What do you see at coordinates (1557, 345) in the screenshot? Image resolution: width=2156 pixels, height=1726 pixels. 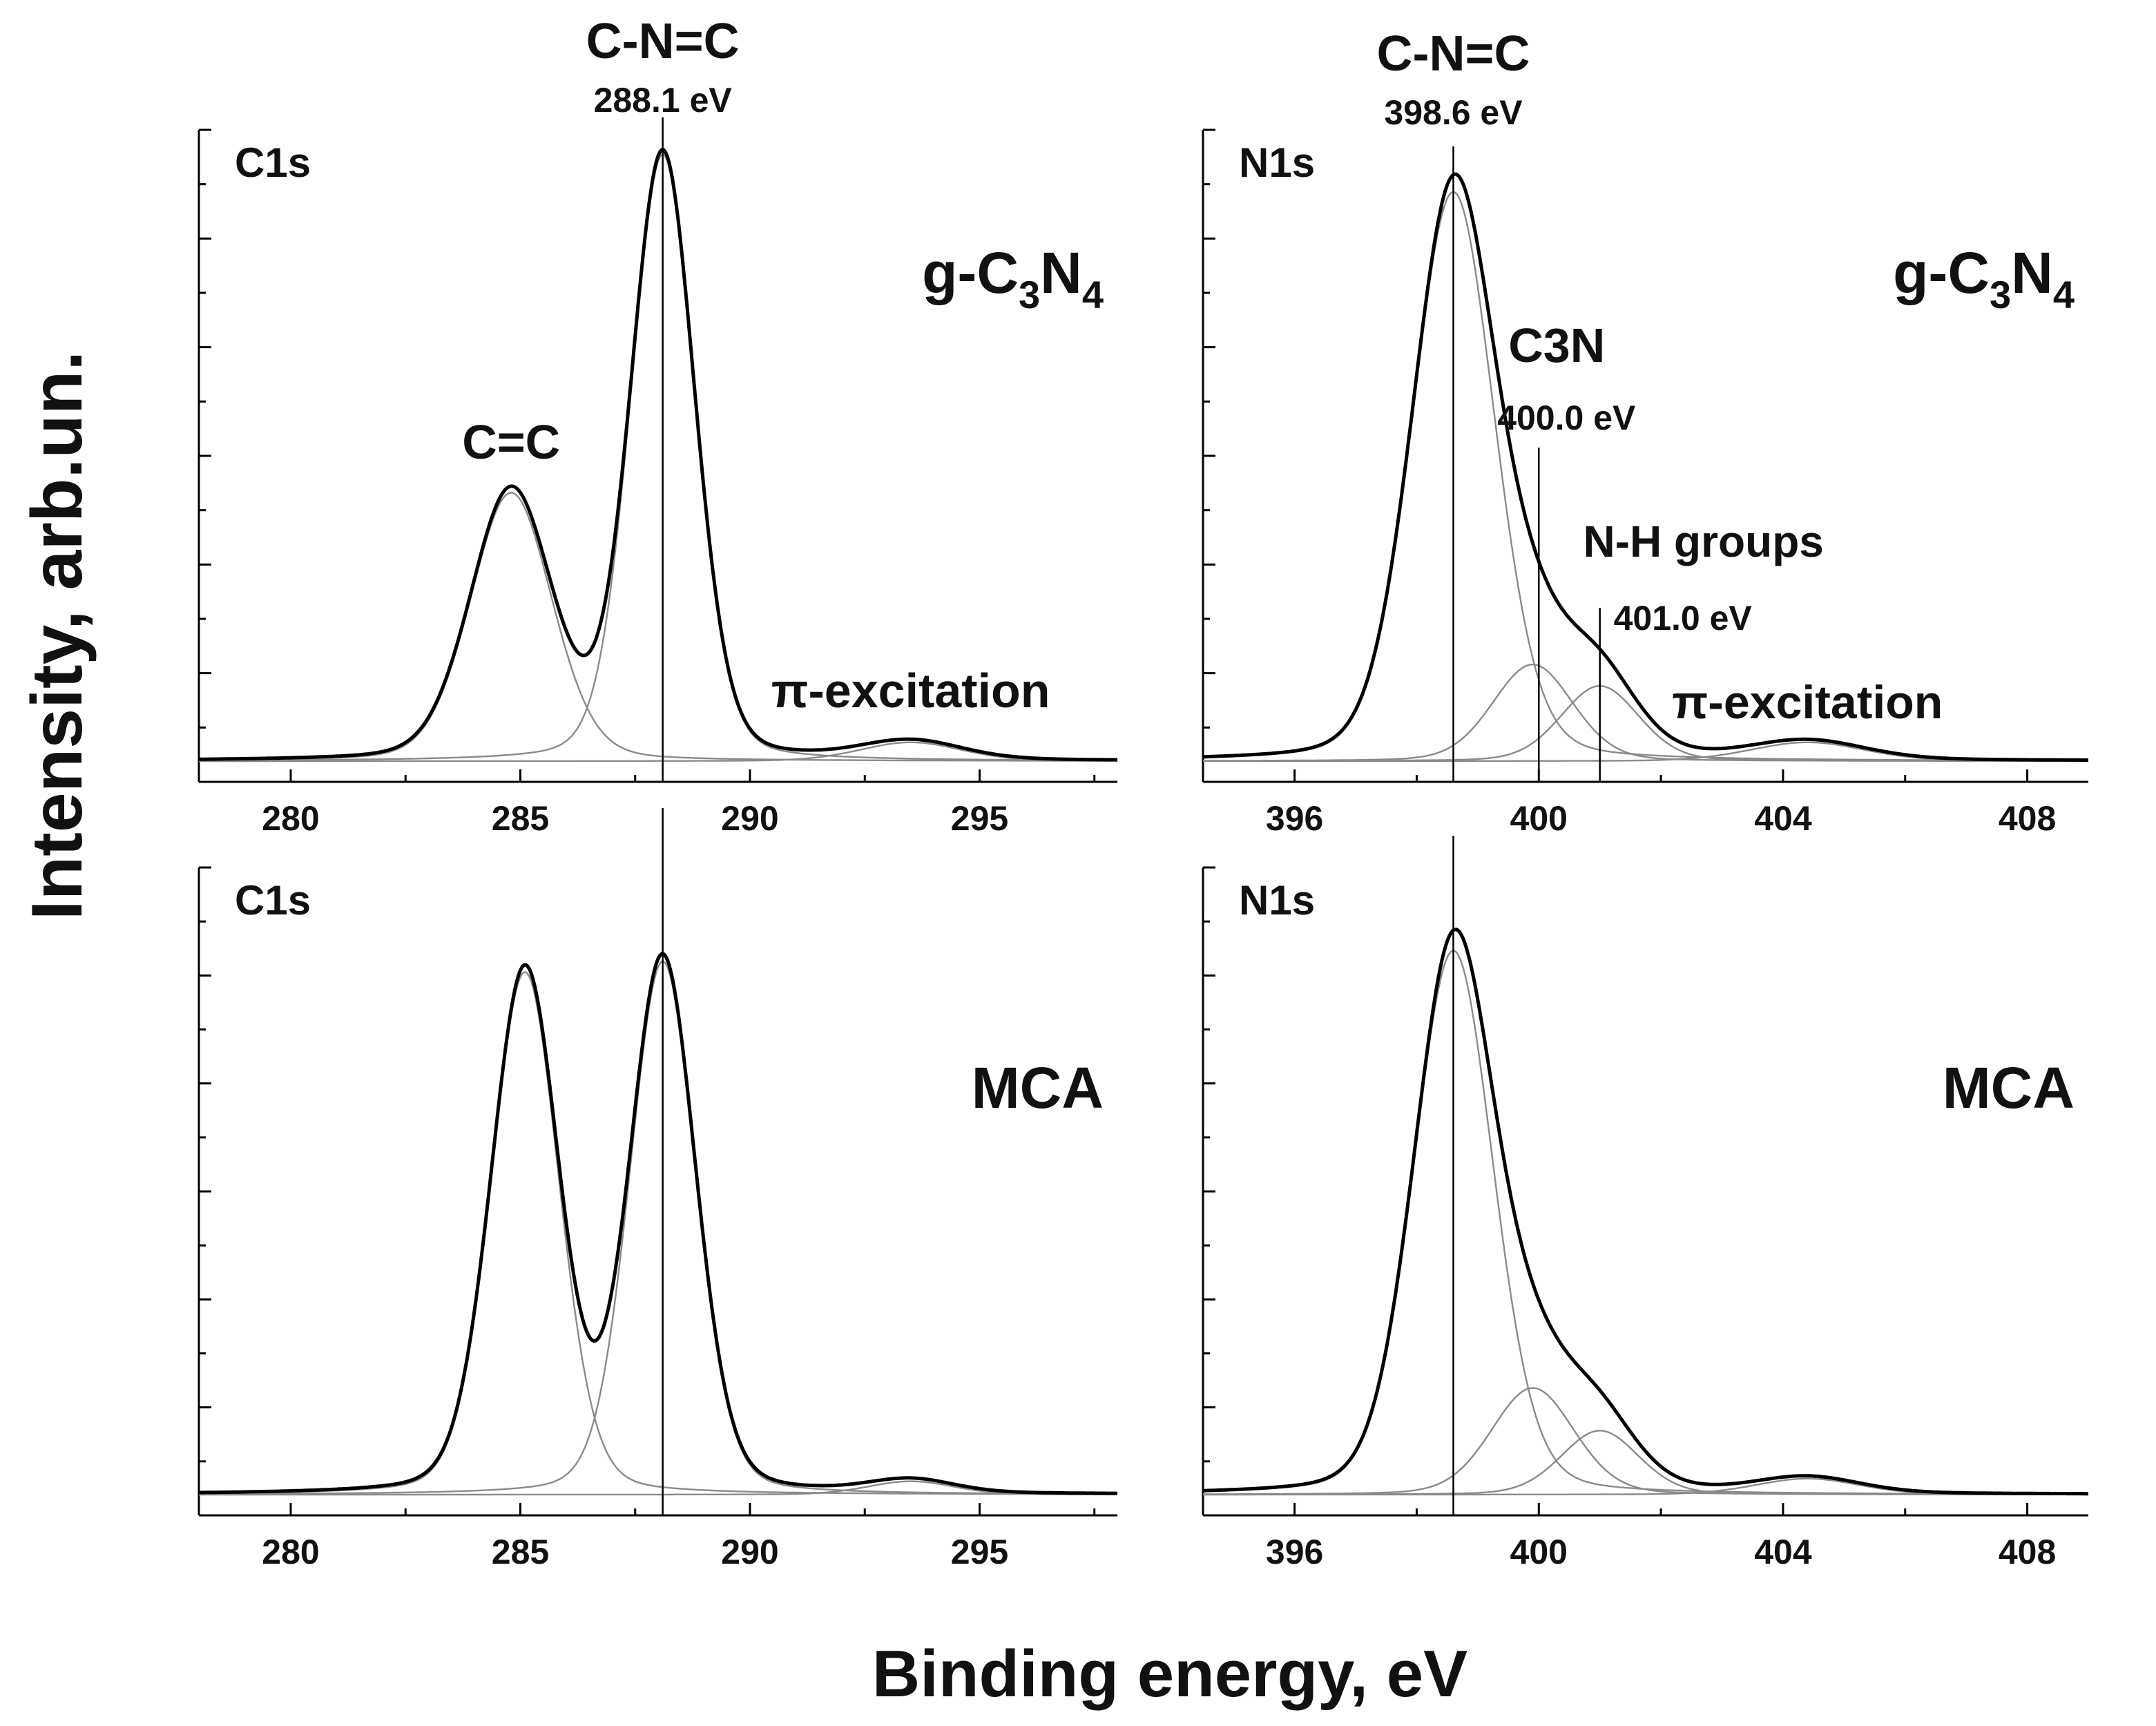 I see `peak-annotation: C3N` at bounding box center [1557, 345].